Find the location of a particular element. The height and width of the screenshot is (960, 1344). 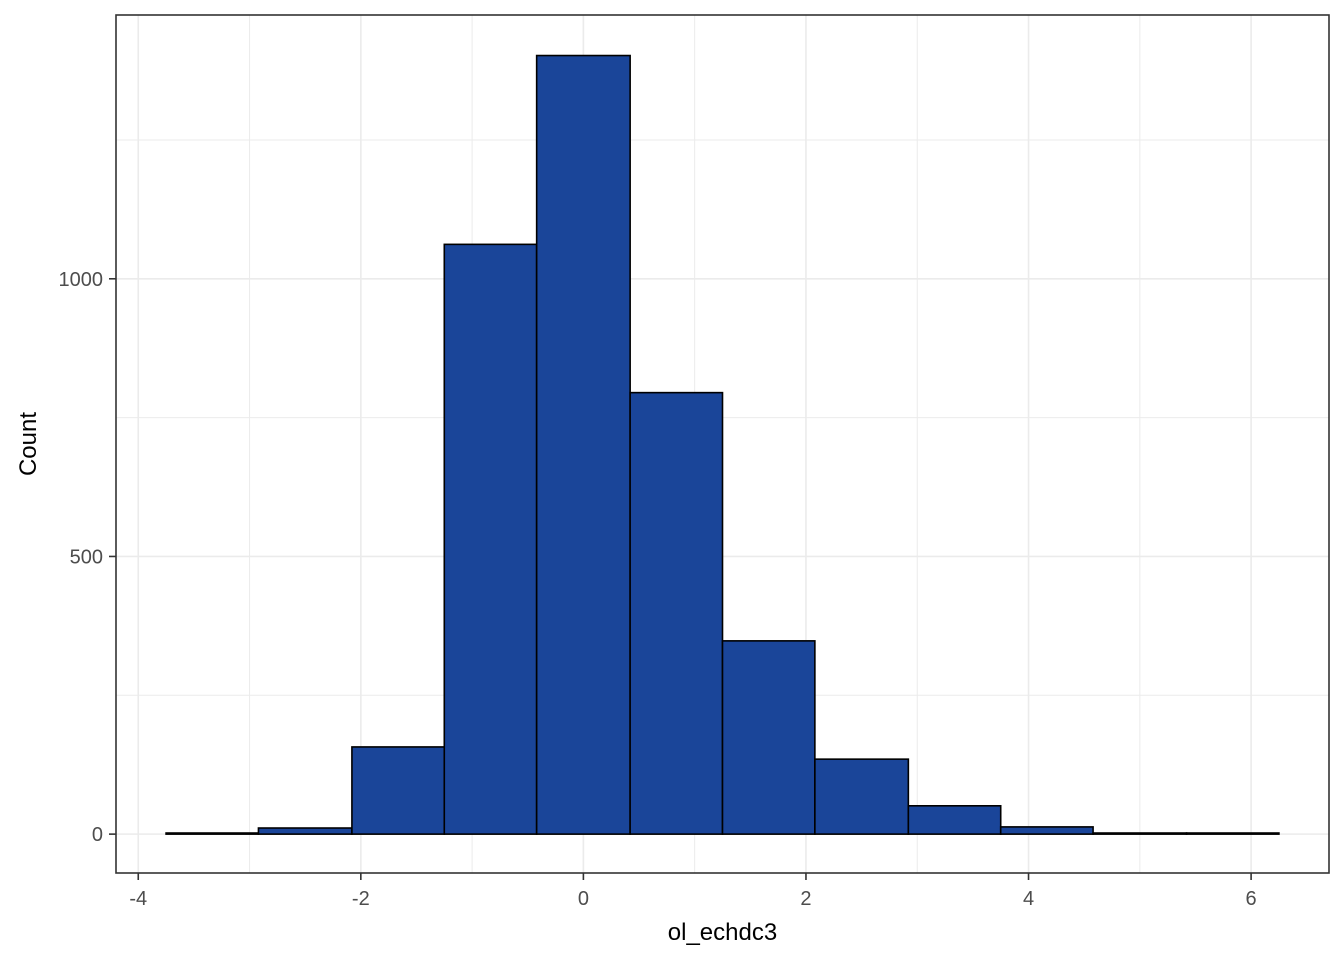

y-axis: 0 500 1000 is located at coordinates (87, 557).